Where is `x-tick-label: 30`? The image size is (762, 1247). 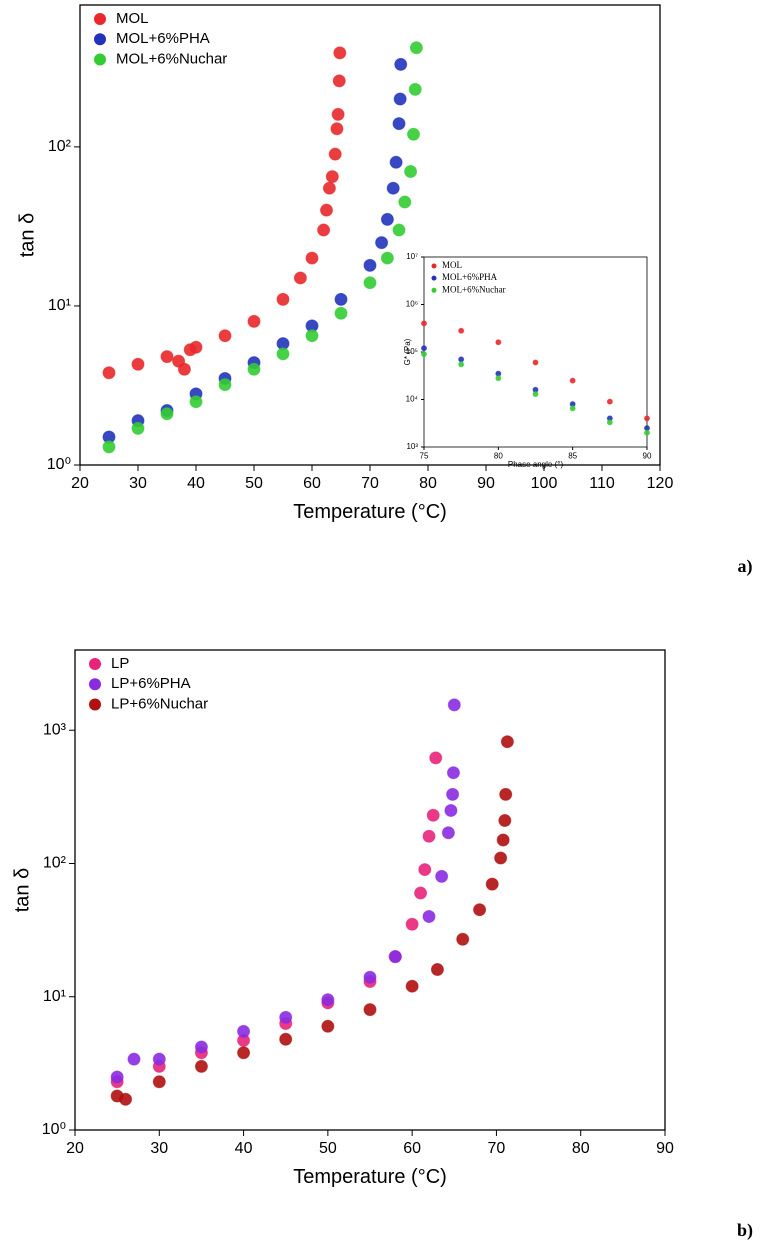 x-tick-label: 30 is located at coordinates (159, 1148).